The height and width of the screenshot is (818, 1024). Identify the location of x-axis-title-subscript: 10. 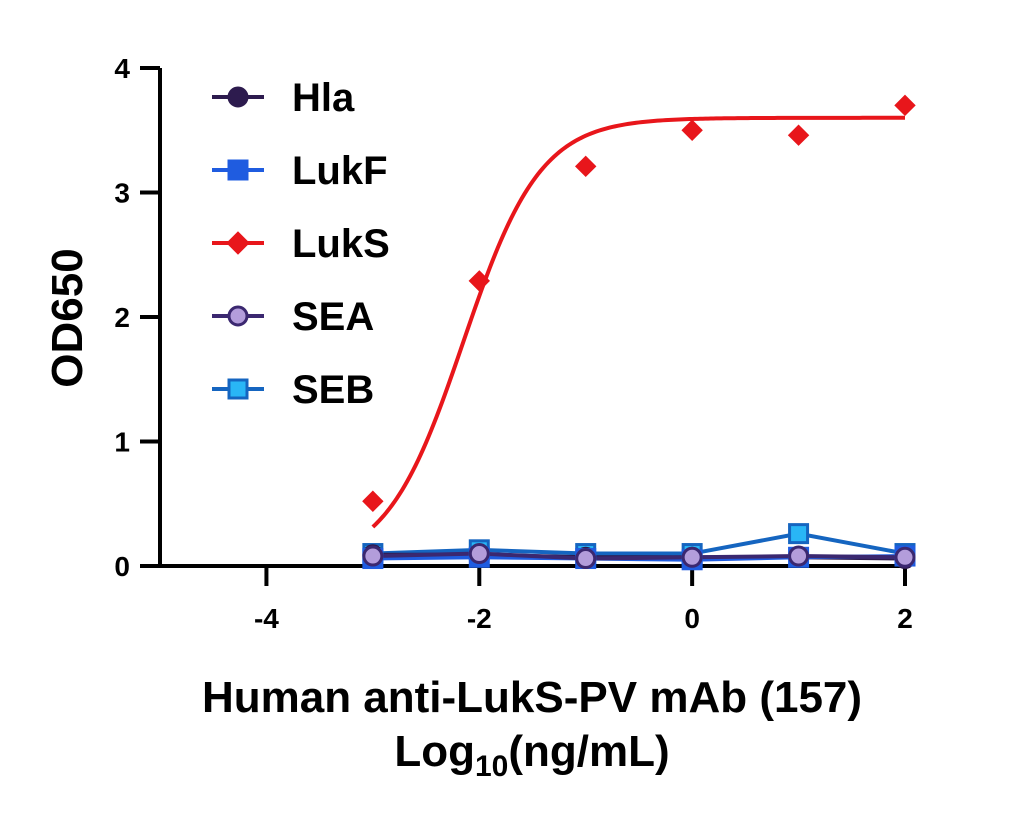
(491, 766).